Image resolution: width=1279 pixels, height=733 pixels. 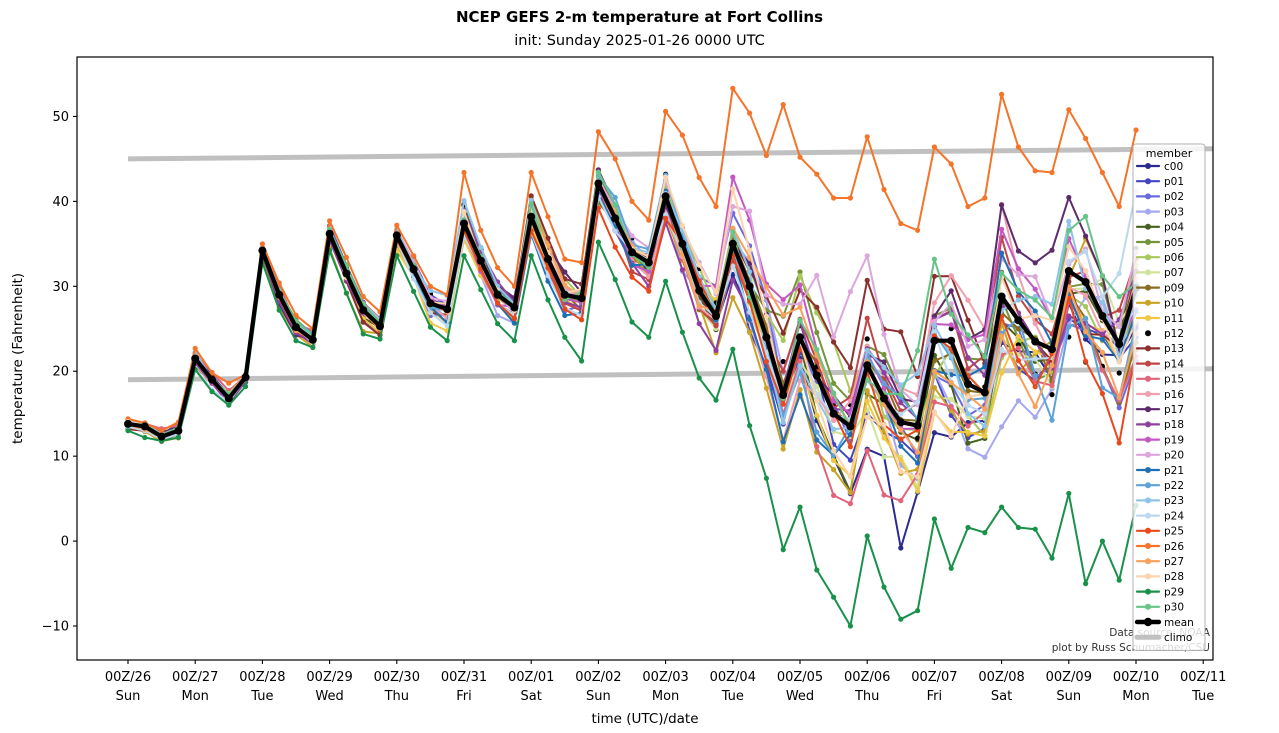 I want to click on legend-item-p26: p26, so click(x=1159, y=547).